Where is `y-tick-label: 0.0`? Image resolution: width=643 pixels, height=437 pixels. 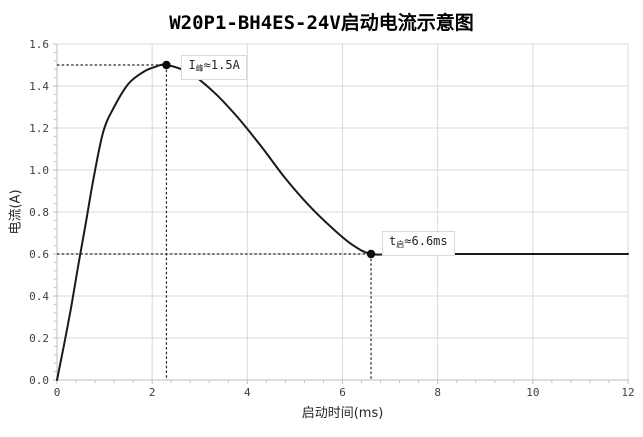
y-tick-label: 0.0 is located at coordinates (39, 380).